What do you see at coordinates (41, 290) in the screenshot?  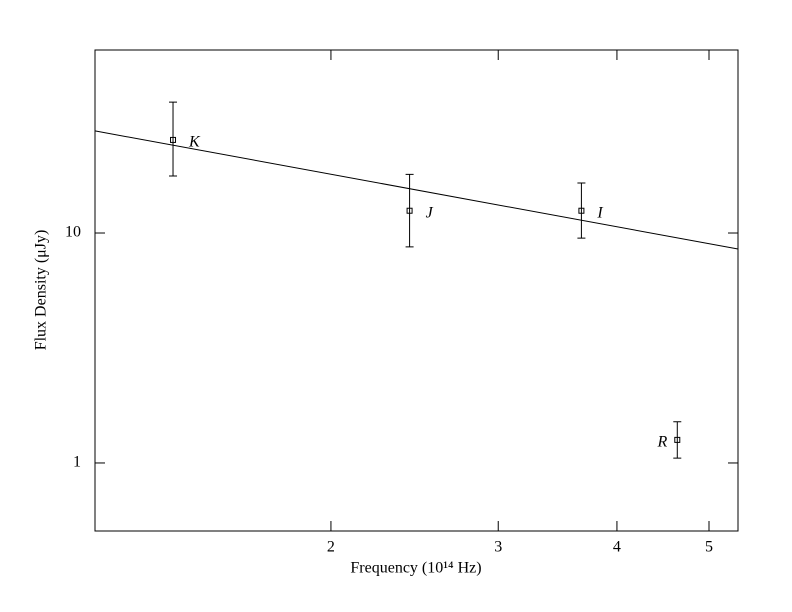 I see `y-axis-label: Flux Density (μJy)` at bounding box center [41, 290].